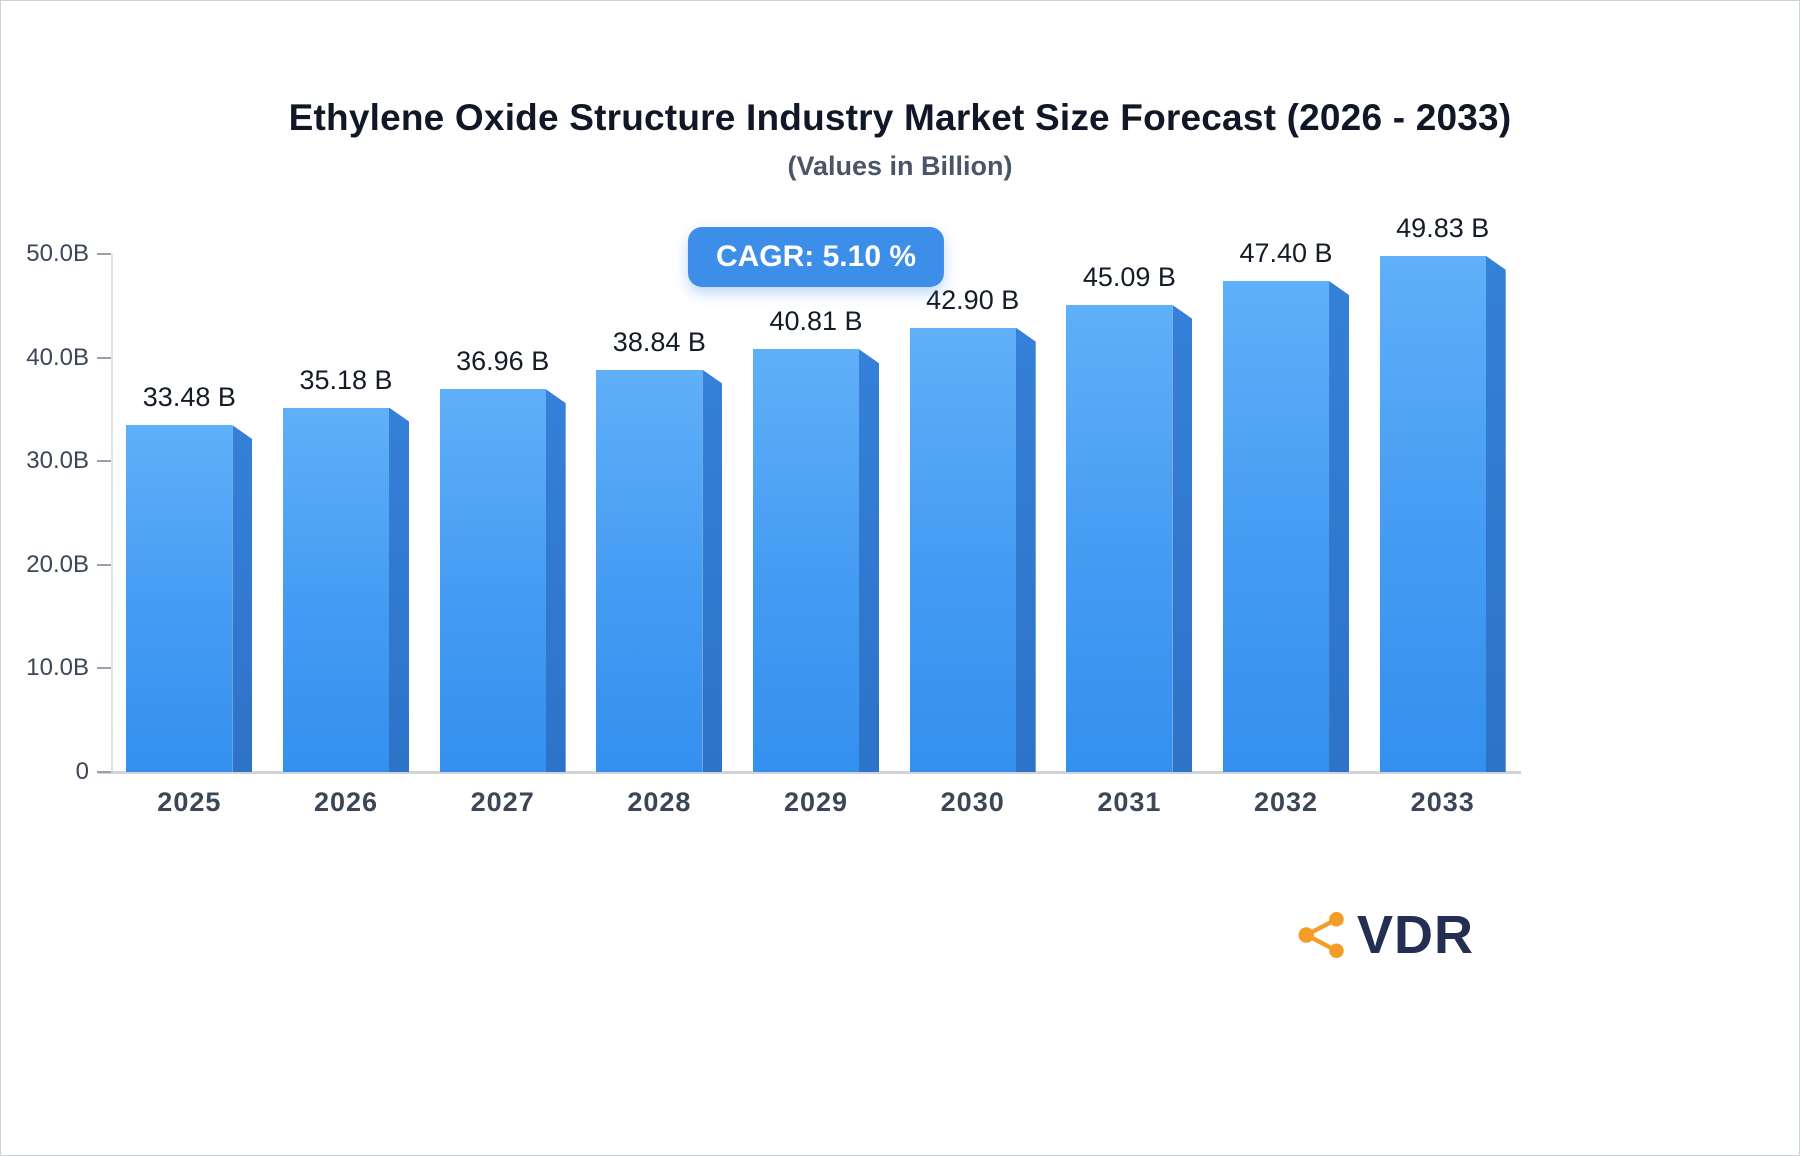  I want to click on bar-2032: 47.40 B, so click(1286, 505).